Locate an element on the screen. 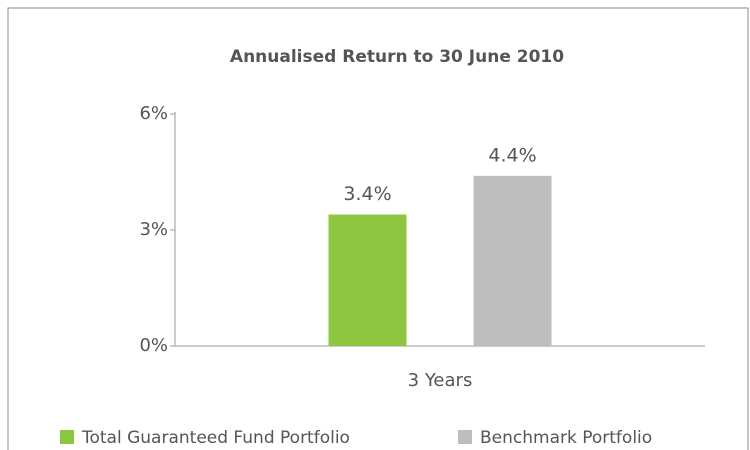 The image size is (750, 450). legend-label: Total Guaranteed Fund Portfolio is located at coordinates (215, 438).